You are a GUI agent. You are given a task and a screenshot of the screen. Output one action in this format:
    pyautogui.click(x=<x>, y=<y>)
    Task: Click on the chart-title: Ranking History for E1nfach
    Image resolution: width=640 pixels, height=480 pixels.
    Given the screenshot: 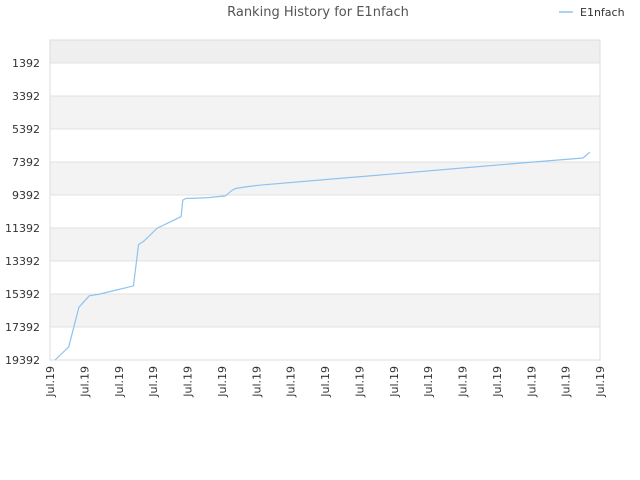 What is the action you would take?
    pyautogui.click(x=318, y=12)
    